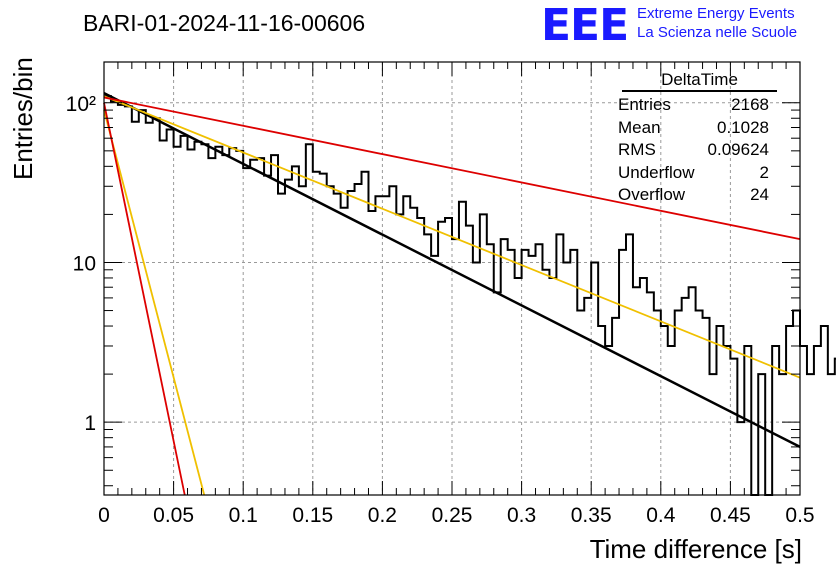  Describe the element at coordinates (694, 128) in the screenshot. I see `stats-row: Mean 0.1028` at that location.